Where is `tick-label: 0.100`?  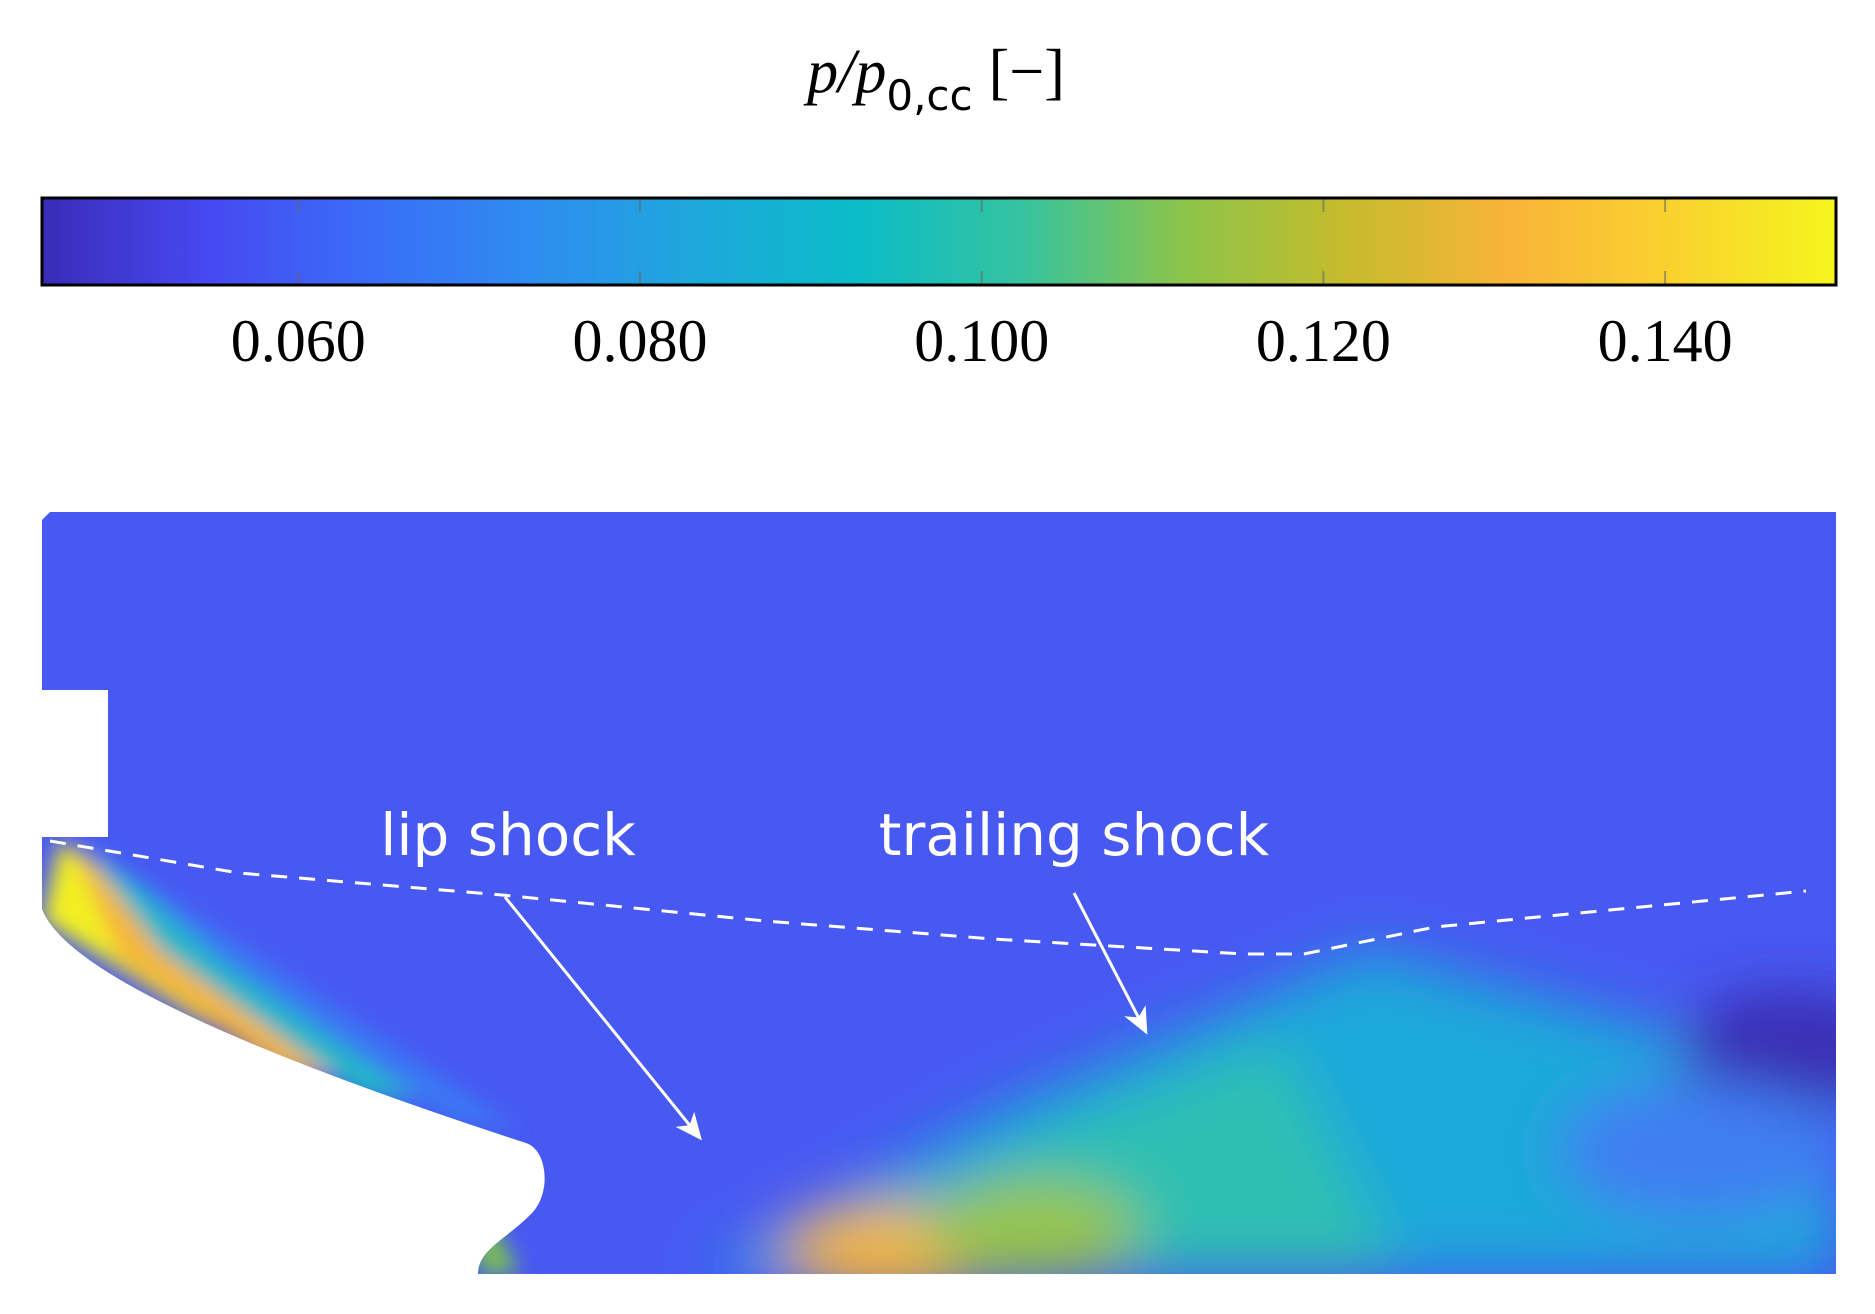 tick-label: 0.100 is located at coordinates (981, 341).